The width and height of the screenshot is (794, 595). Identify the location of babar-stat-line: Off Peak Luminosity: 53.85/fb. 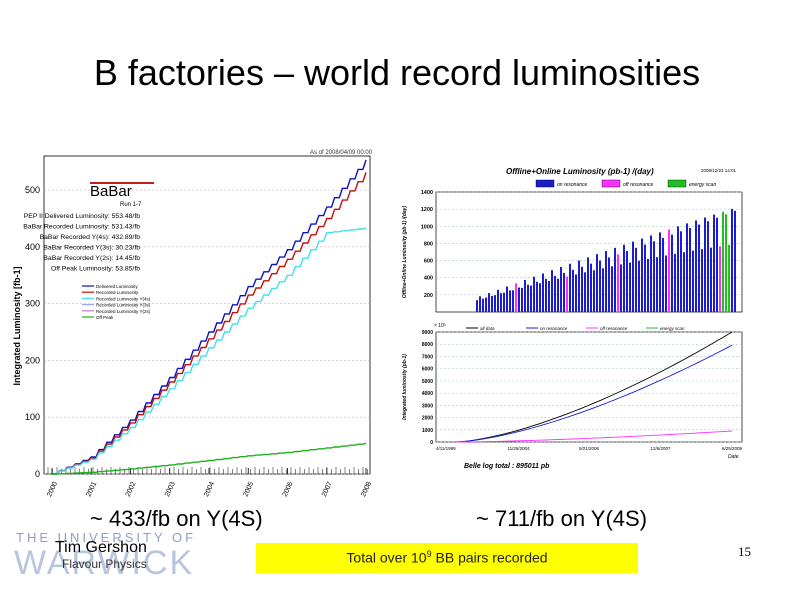
(95, 269).